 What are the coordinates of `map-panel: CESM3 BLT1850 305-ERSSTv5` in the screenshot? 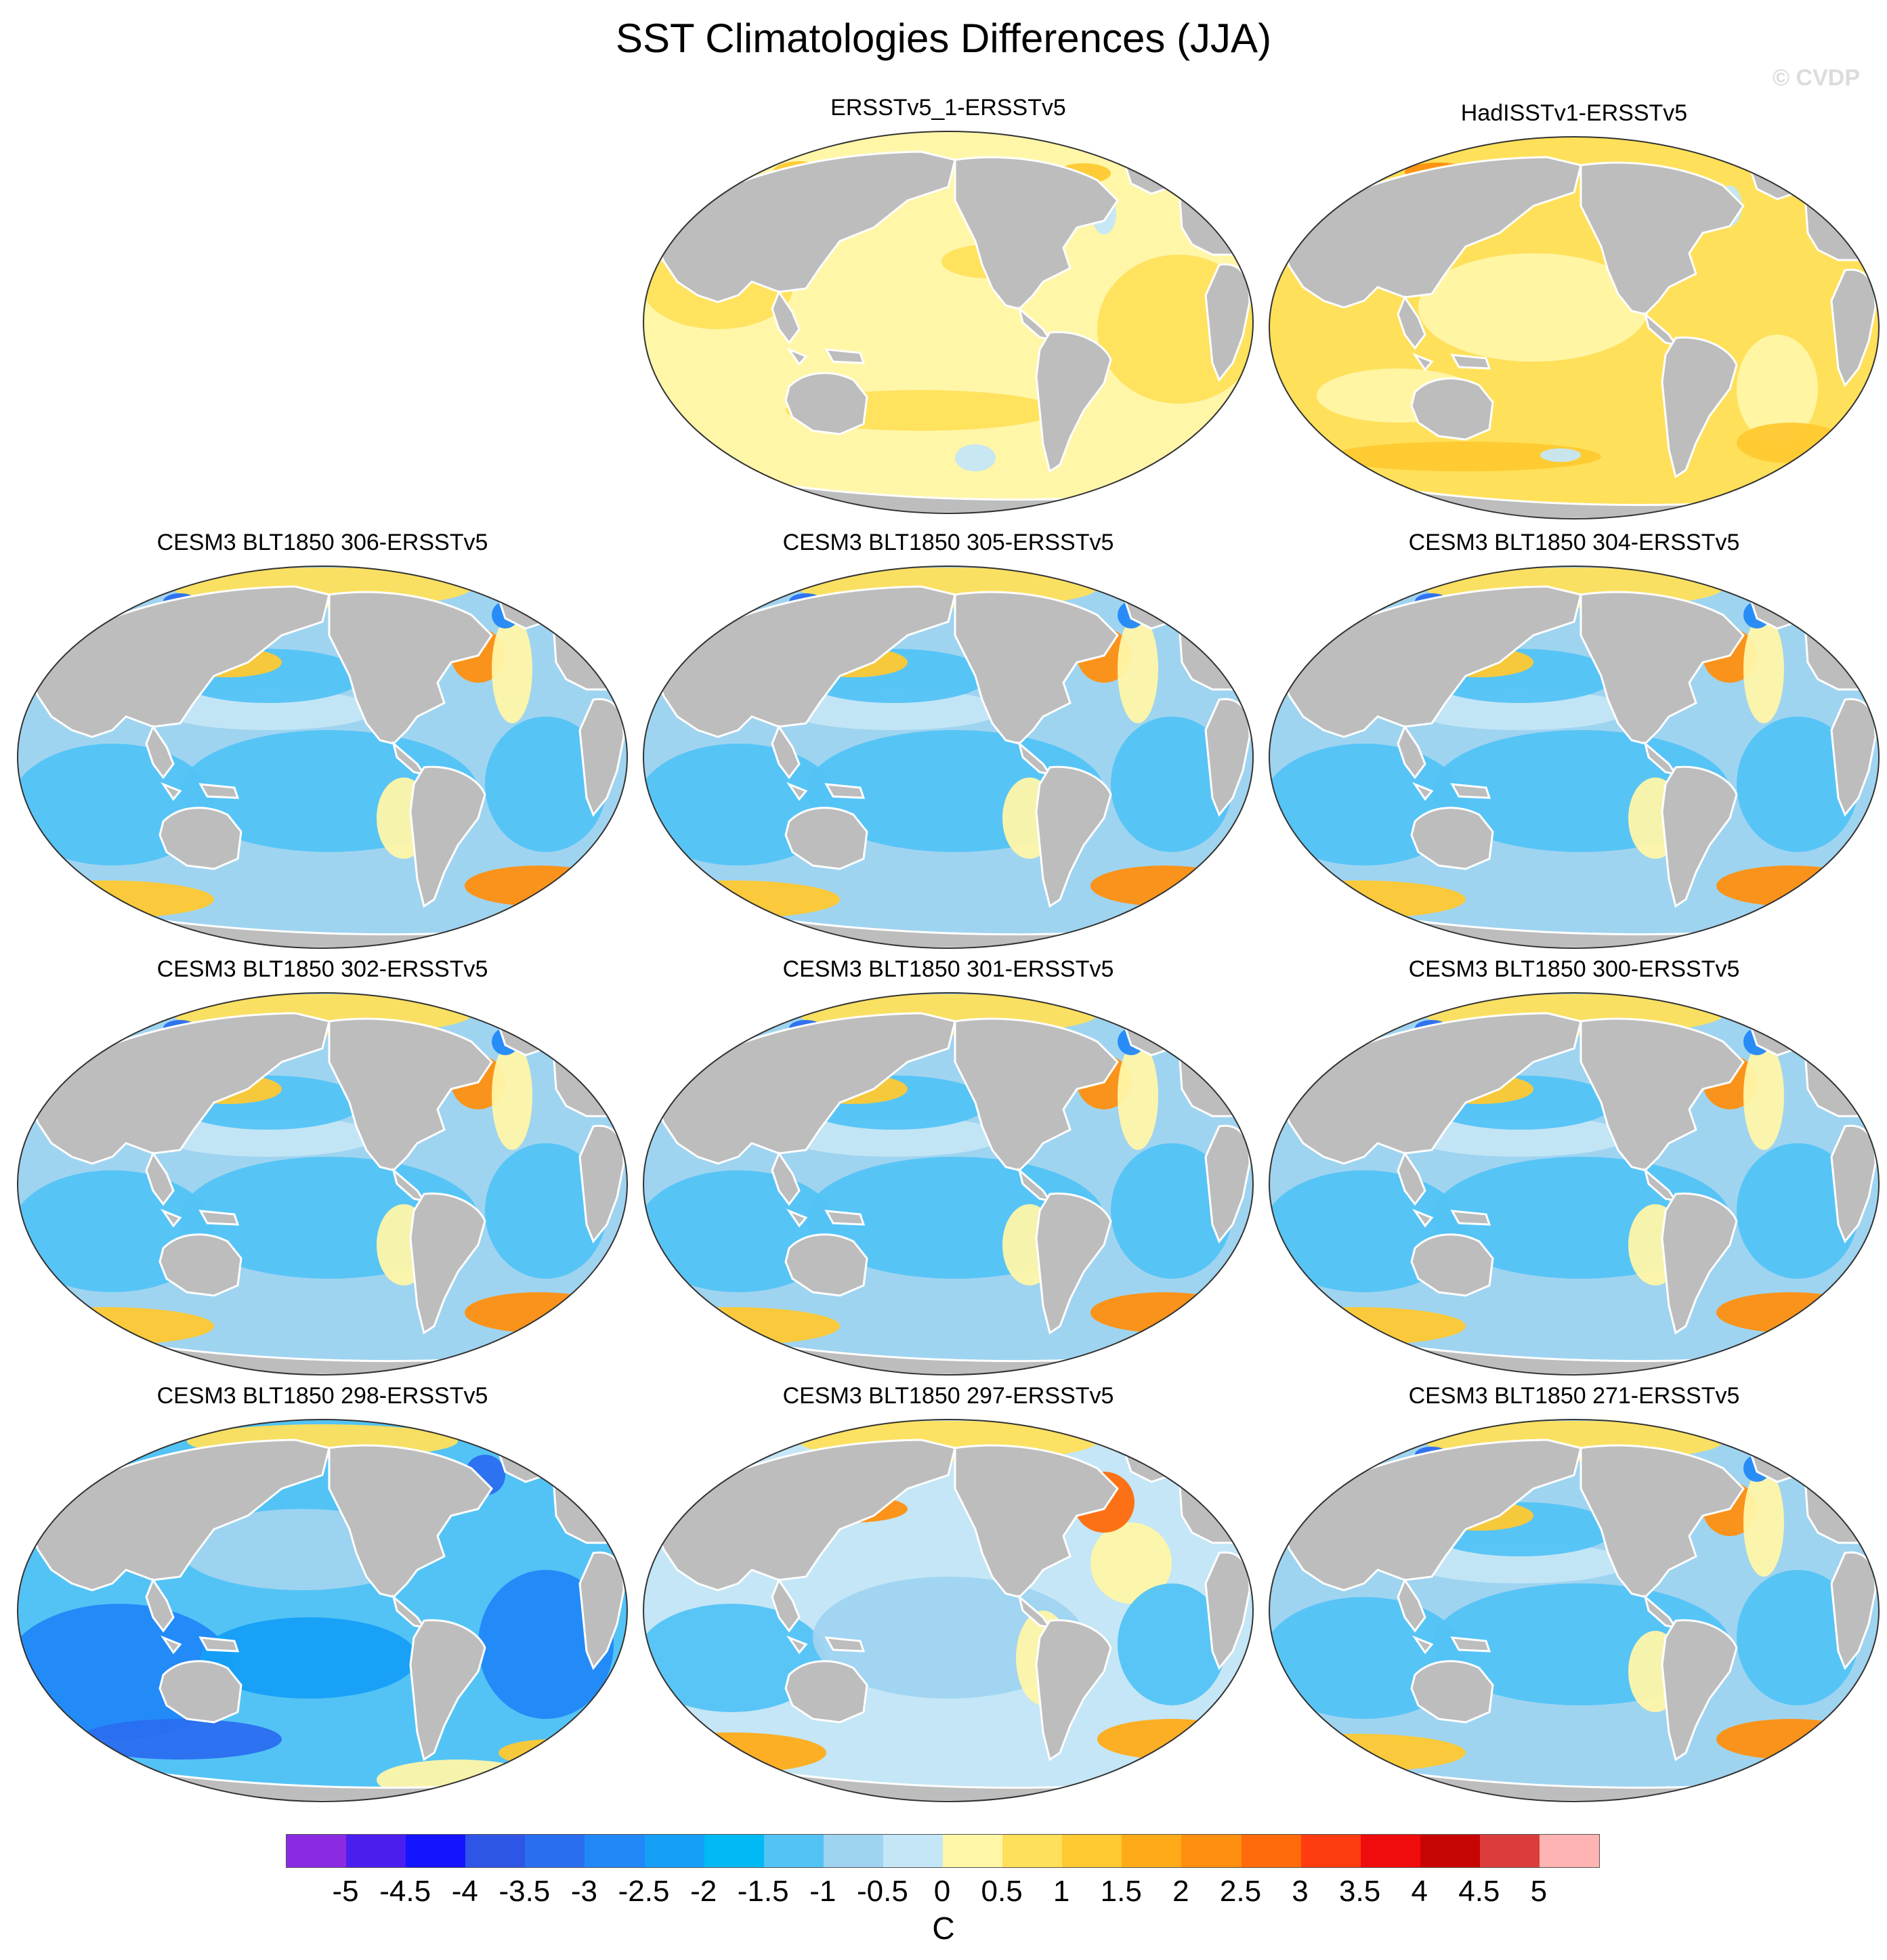 It's located at (949, 746).